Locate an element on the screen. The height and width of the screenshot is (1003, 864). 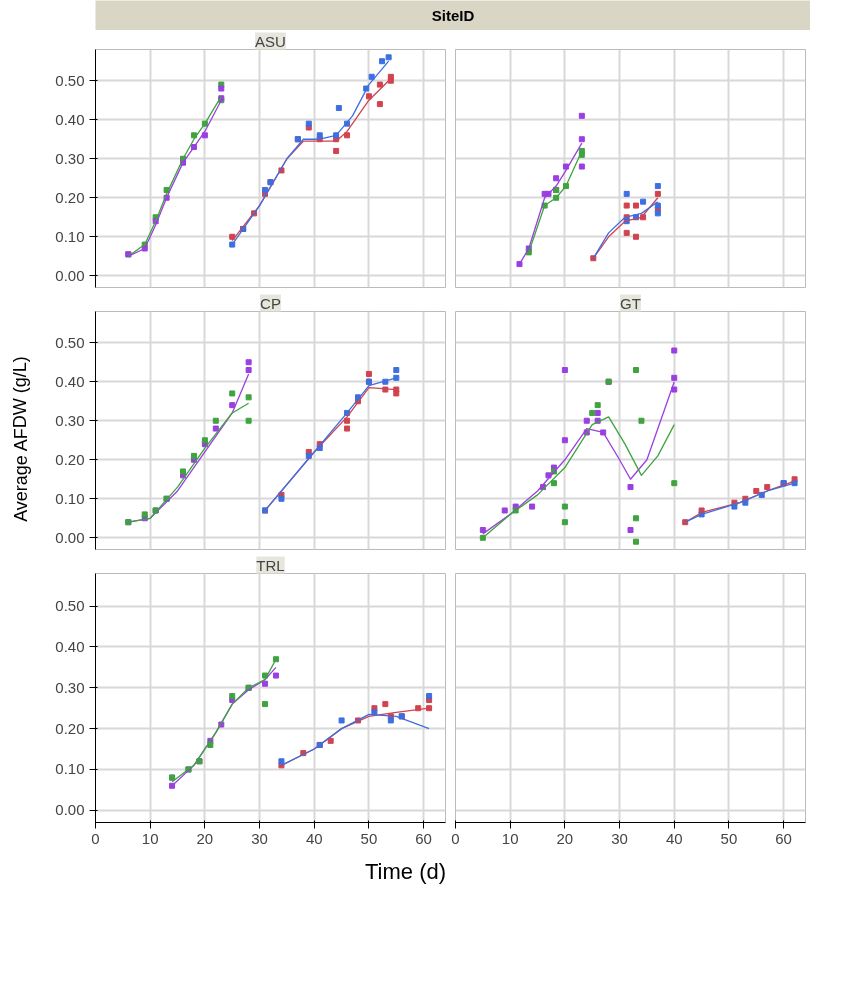
chart-title: CP is located at coordinates (270, 303).